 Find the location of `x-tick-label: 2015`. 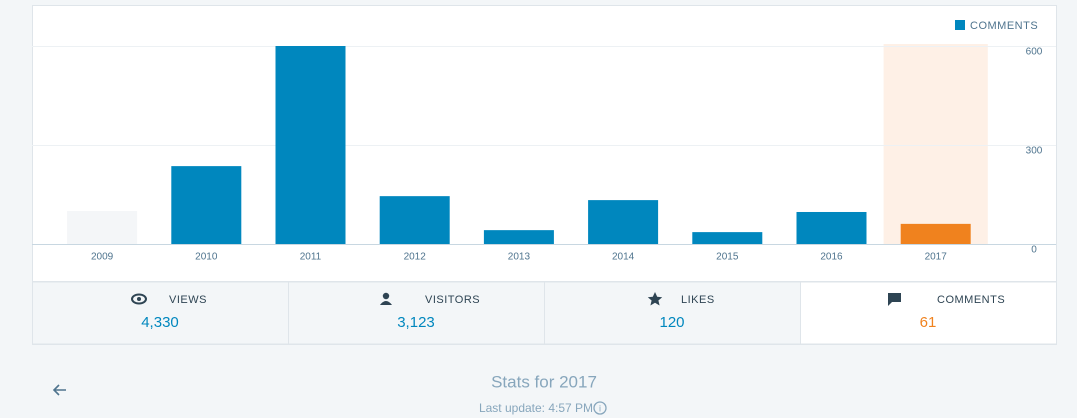

x-tick-label: 2015 is located at coordinates (727, 257).